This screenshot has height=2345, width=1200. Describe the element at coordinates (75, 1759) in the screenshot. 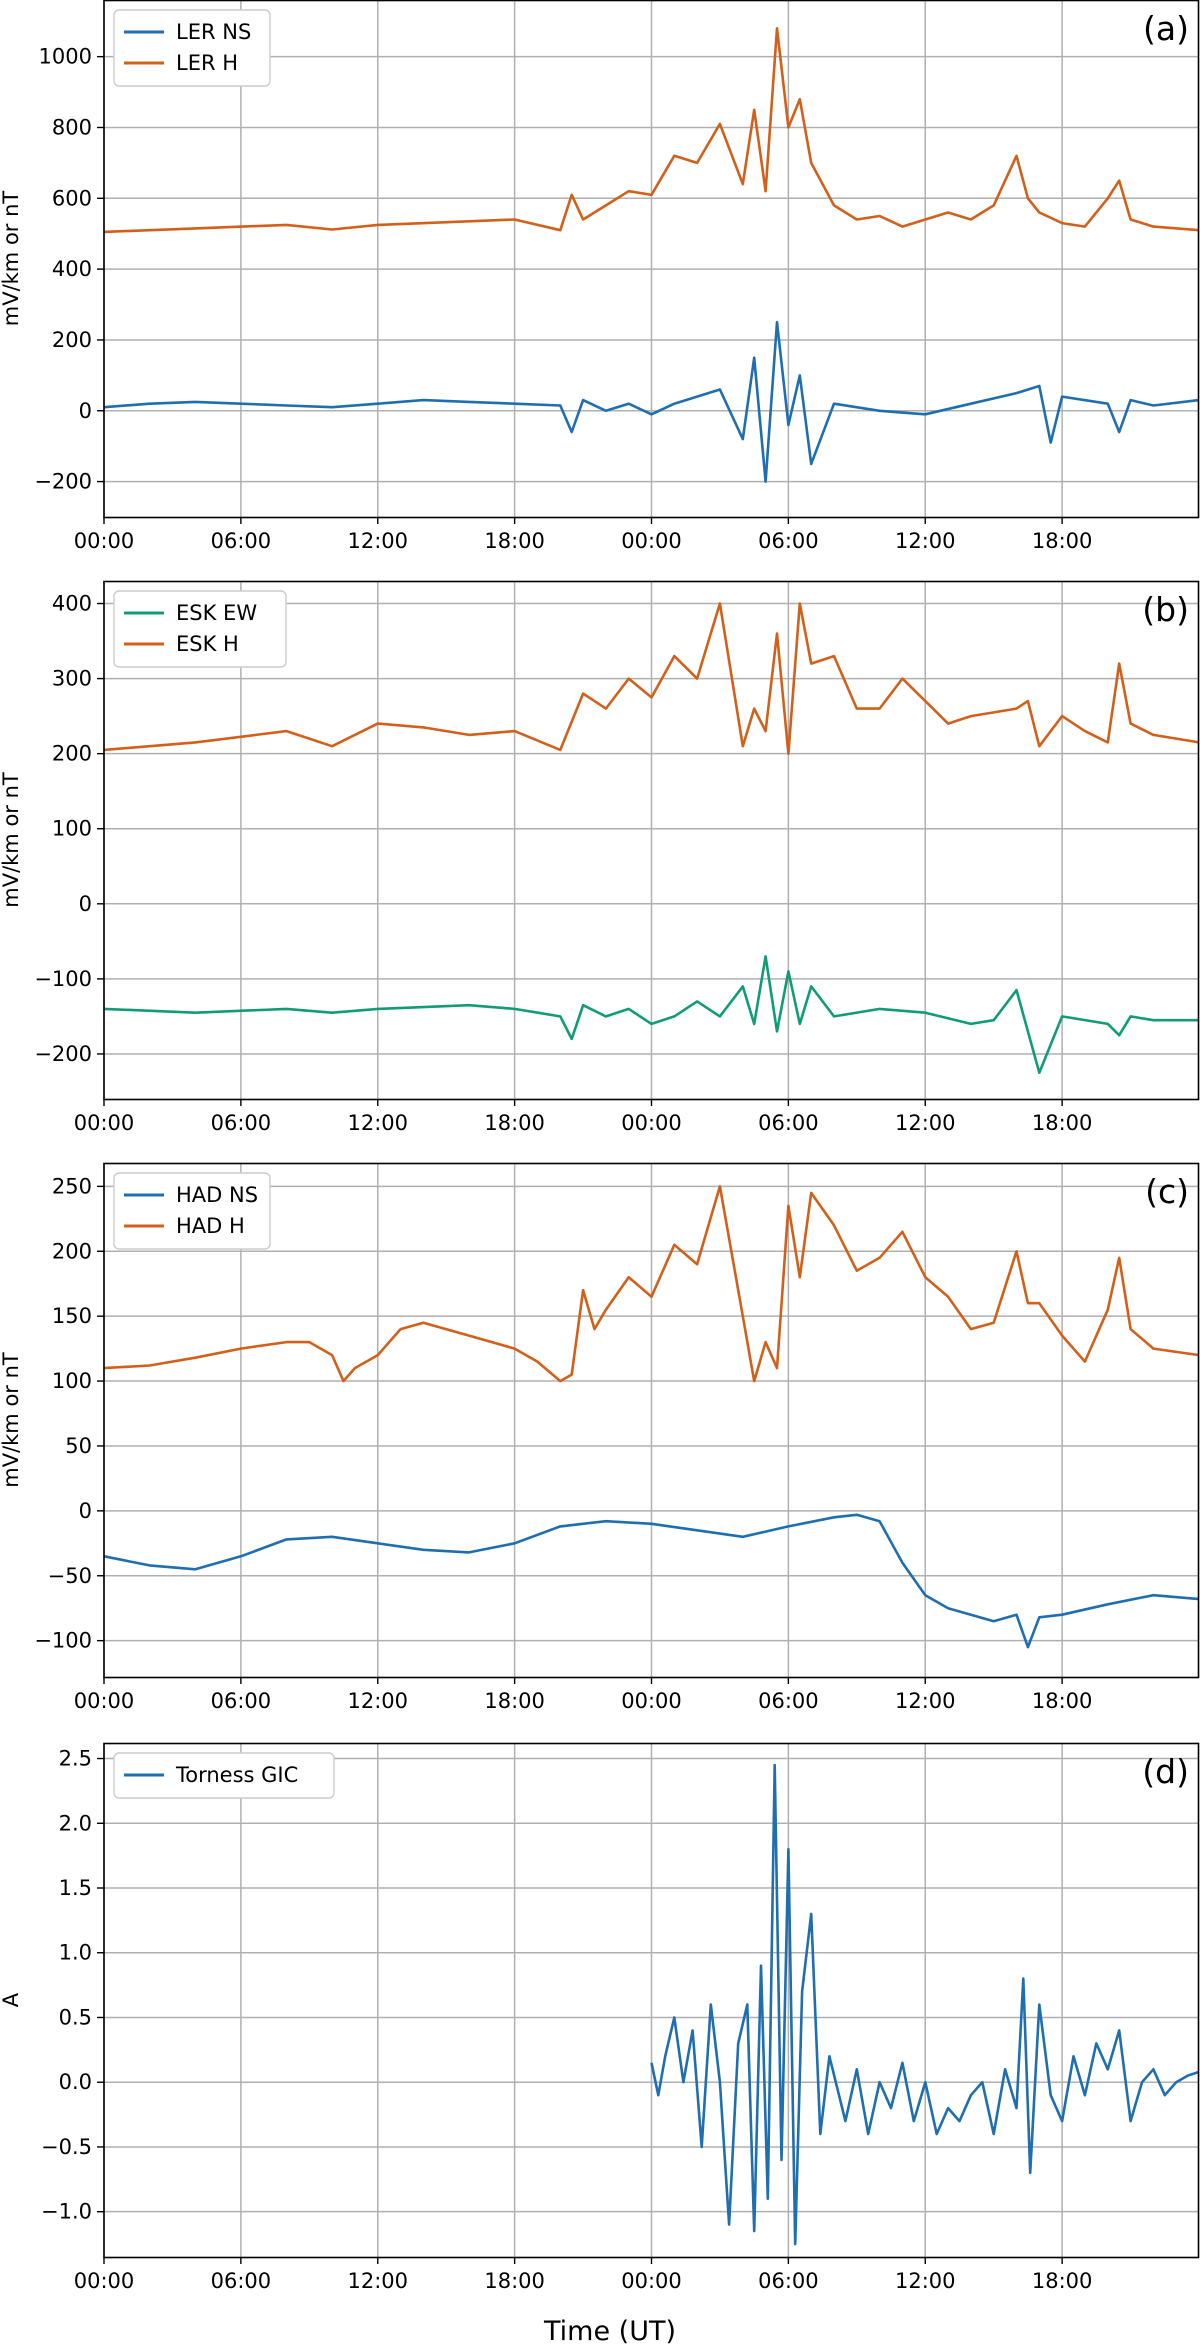

I see `y-tick-label: 2.5` at that location.